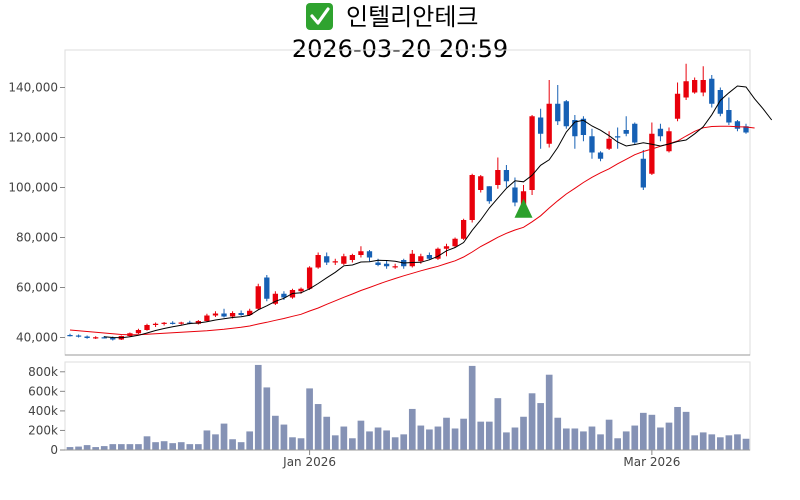 The width and height of the screenshot is (800, 500). I want to click on chart-title: 인텔리안테크 2026-03-20 20:59, so click(400, 33).